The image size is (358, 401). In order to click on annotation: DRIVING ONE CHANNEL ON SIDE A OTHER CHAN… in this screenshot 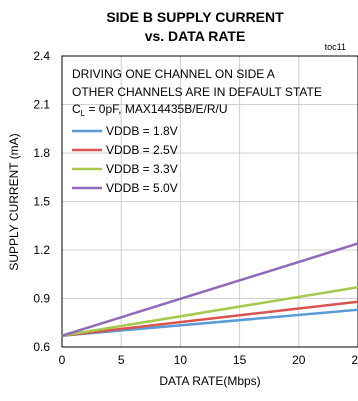, I will do `click(197, 92)`.